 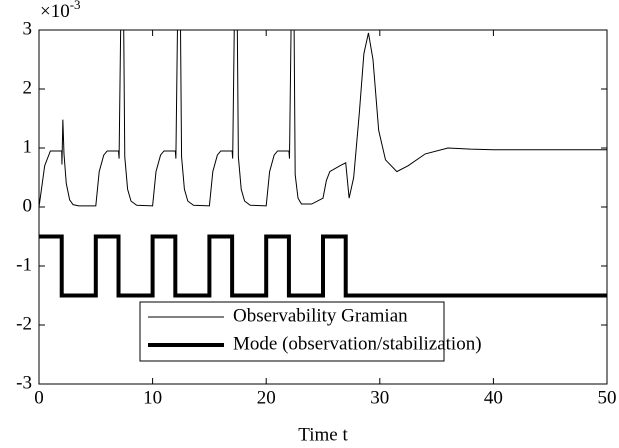 What do you see at coordinates (493, 397) in the screenshot?
I see `x-tick-label: 40` at bounding box center [493, 397].